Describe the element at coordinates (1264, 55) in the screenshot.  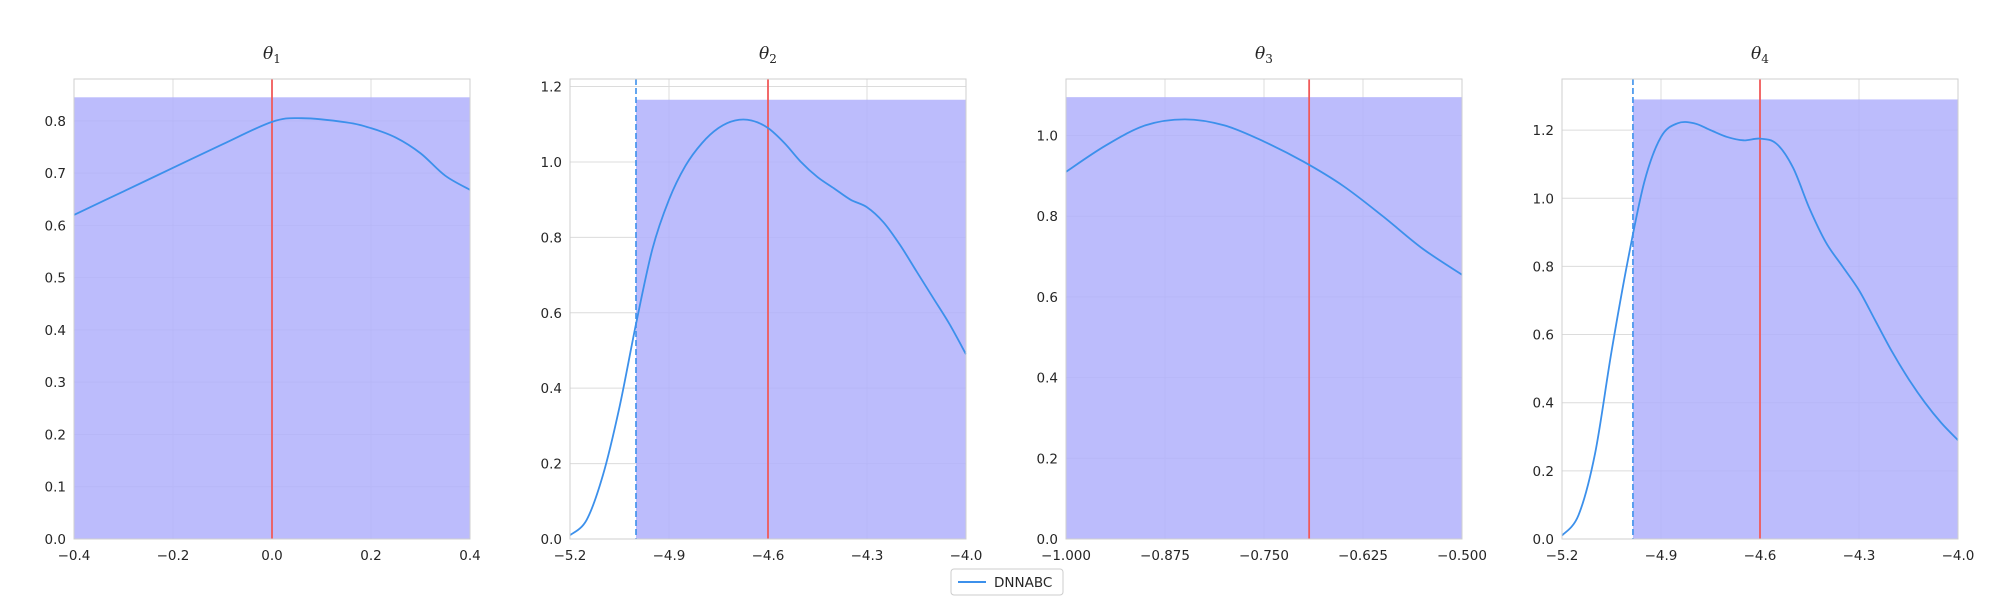
I see `panel-title-3: θ3` at that location.